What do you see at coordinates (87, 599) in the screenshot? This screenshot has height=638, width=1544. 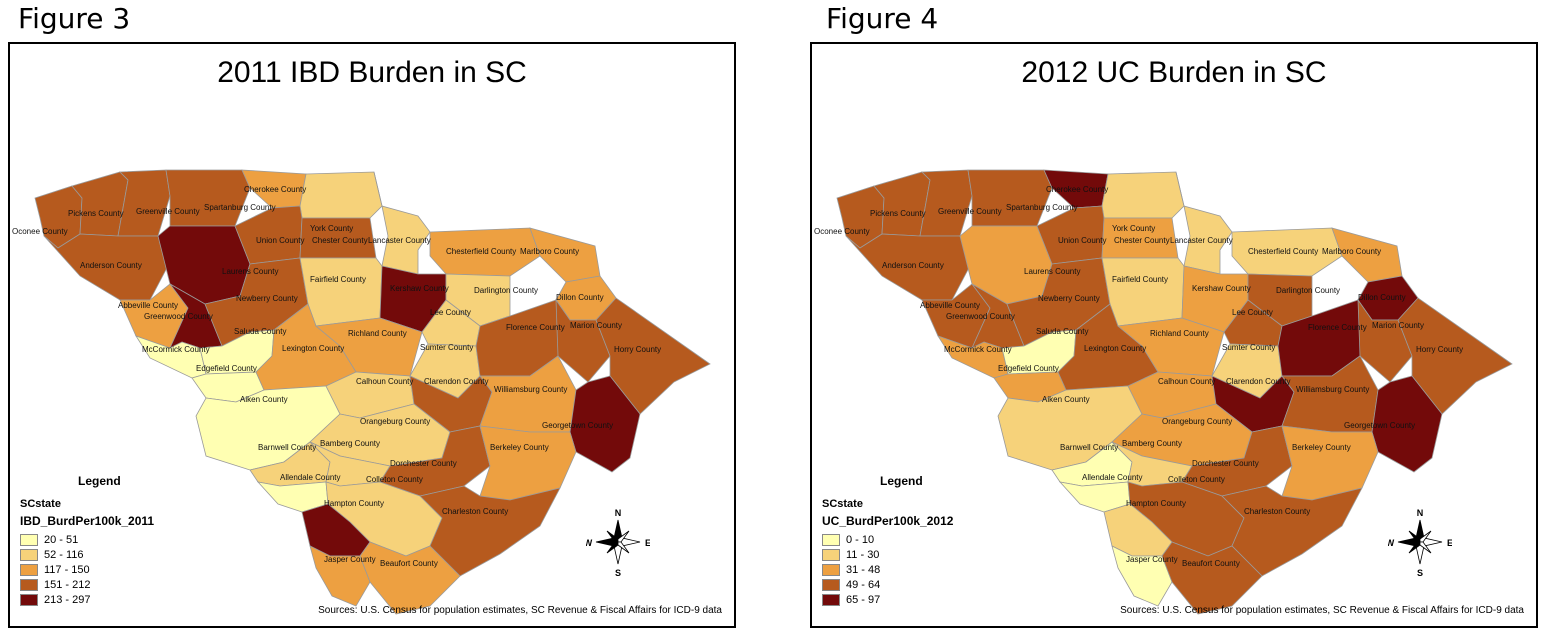 I see `legend-item: 213 - 297` at bounding box center [87, 599].